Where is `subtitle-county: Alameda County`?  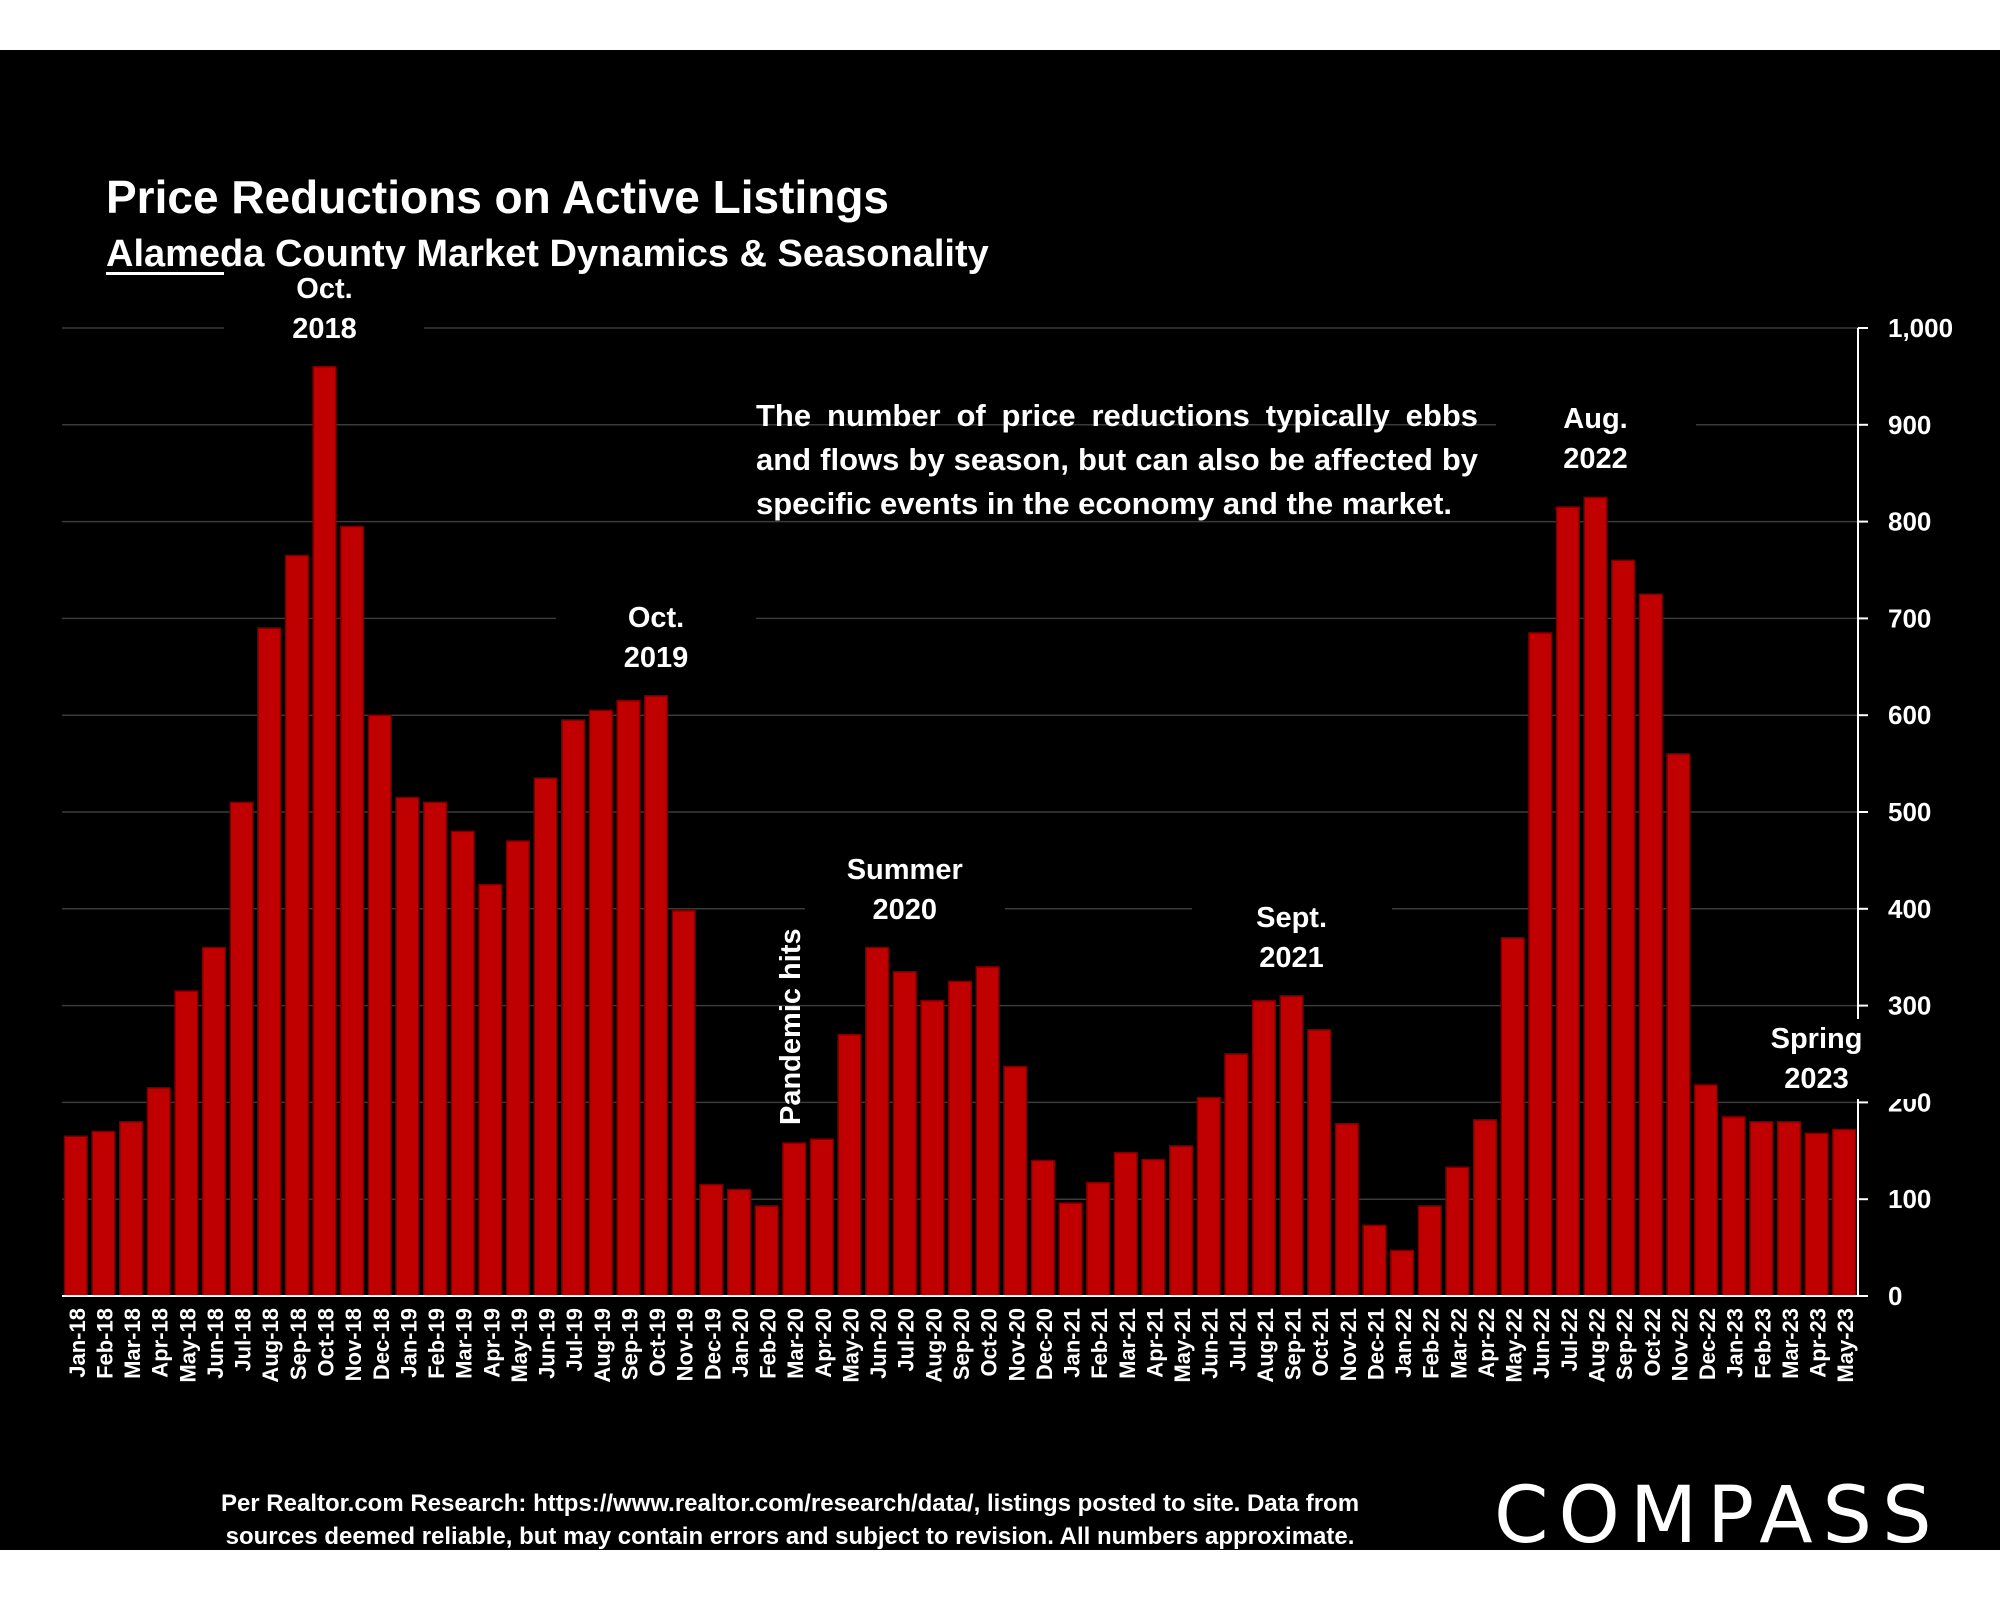
subtitle-county: Alameda County is located at coordinates (256, 254).